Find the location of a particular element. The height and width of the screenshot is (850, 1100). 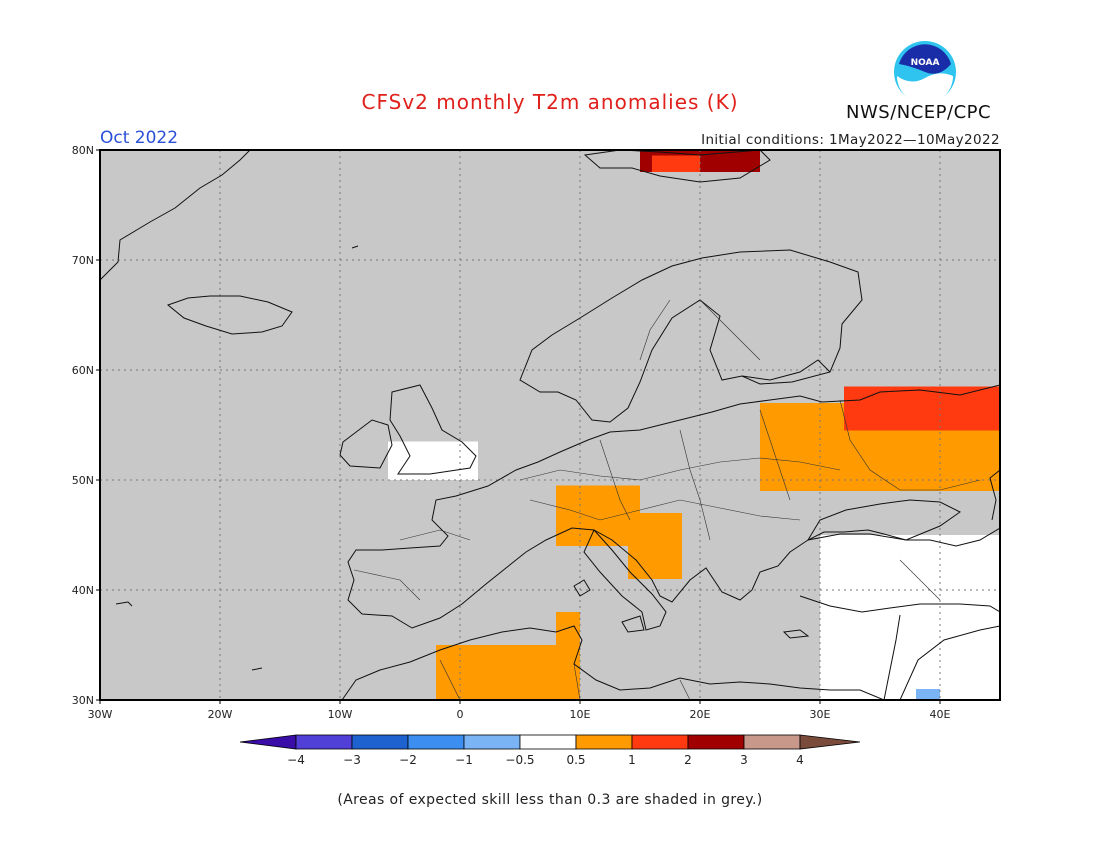

arabia-coast is located at coordinates (949, 662).